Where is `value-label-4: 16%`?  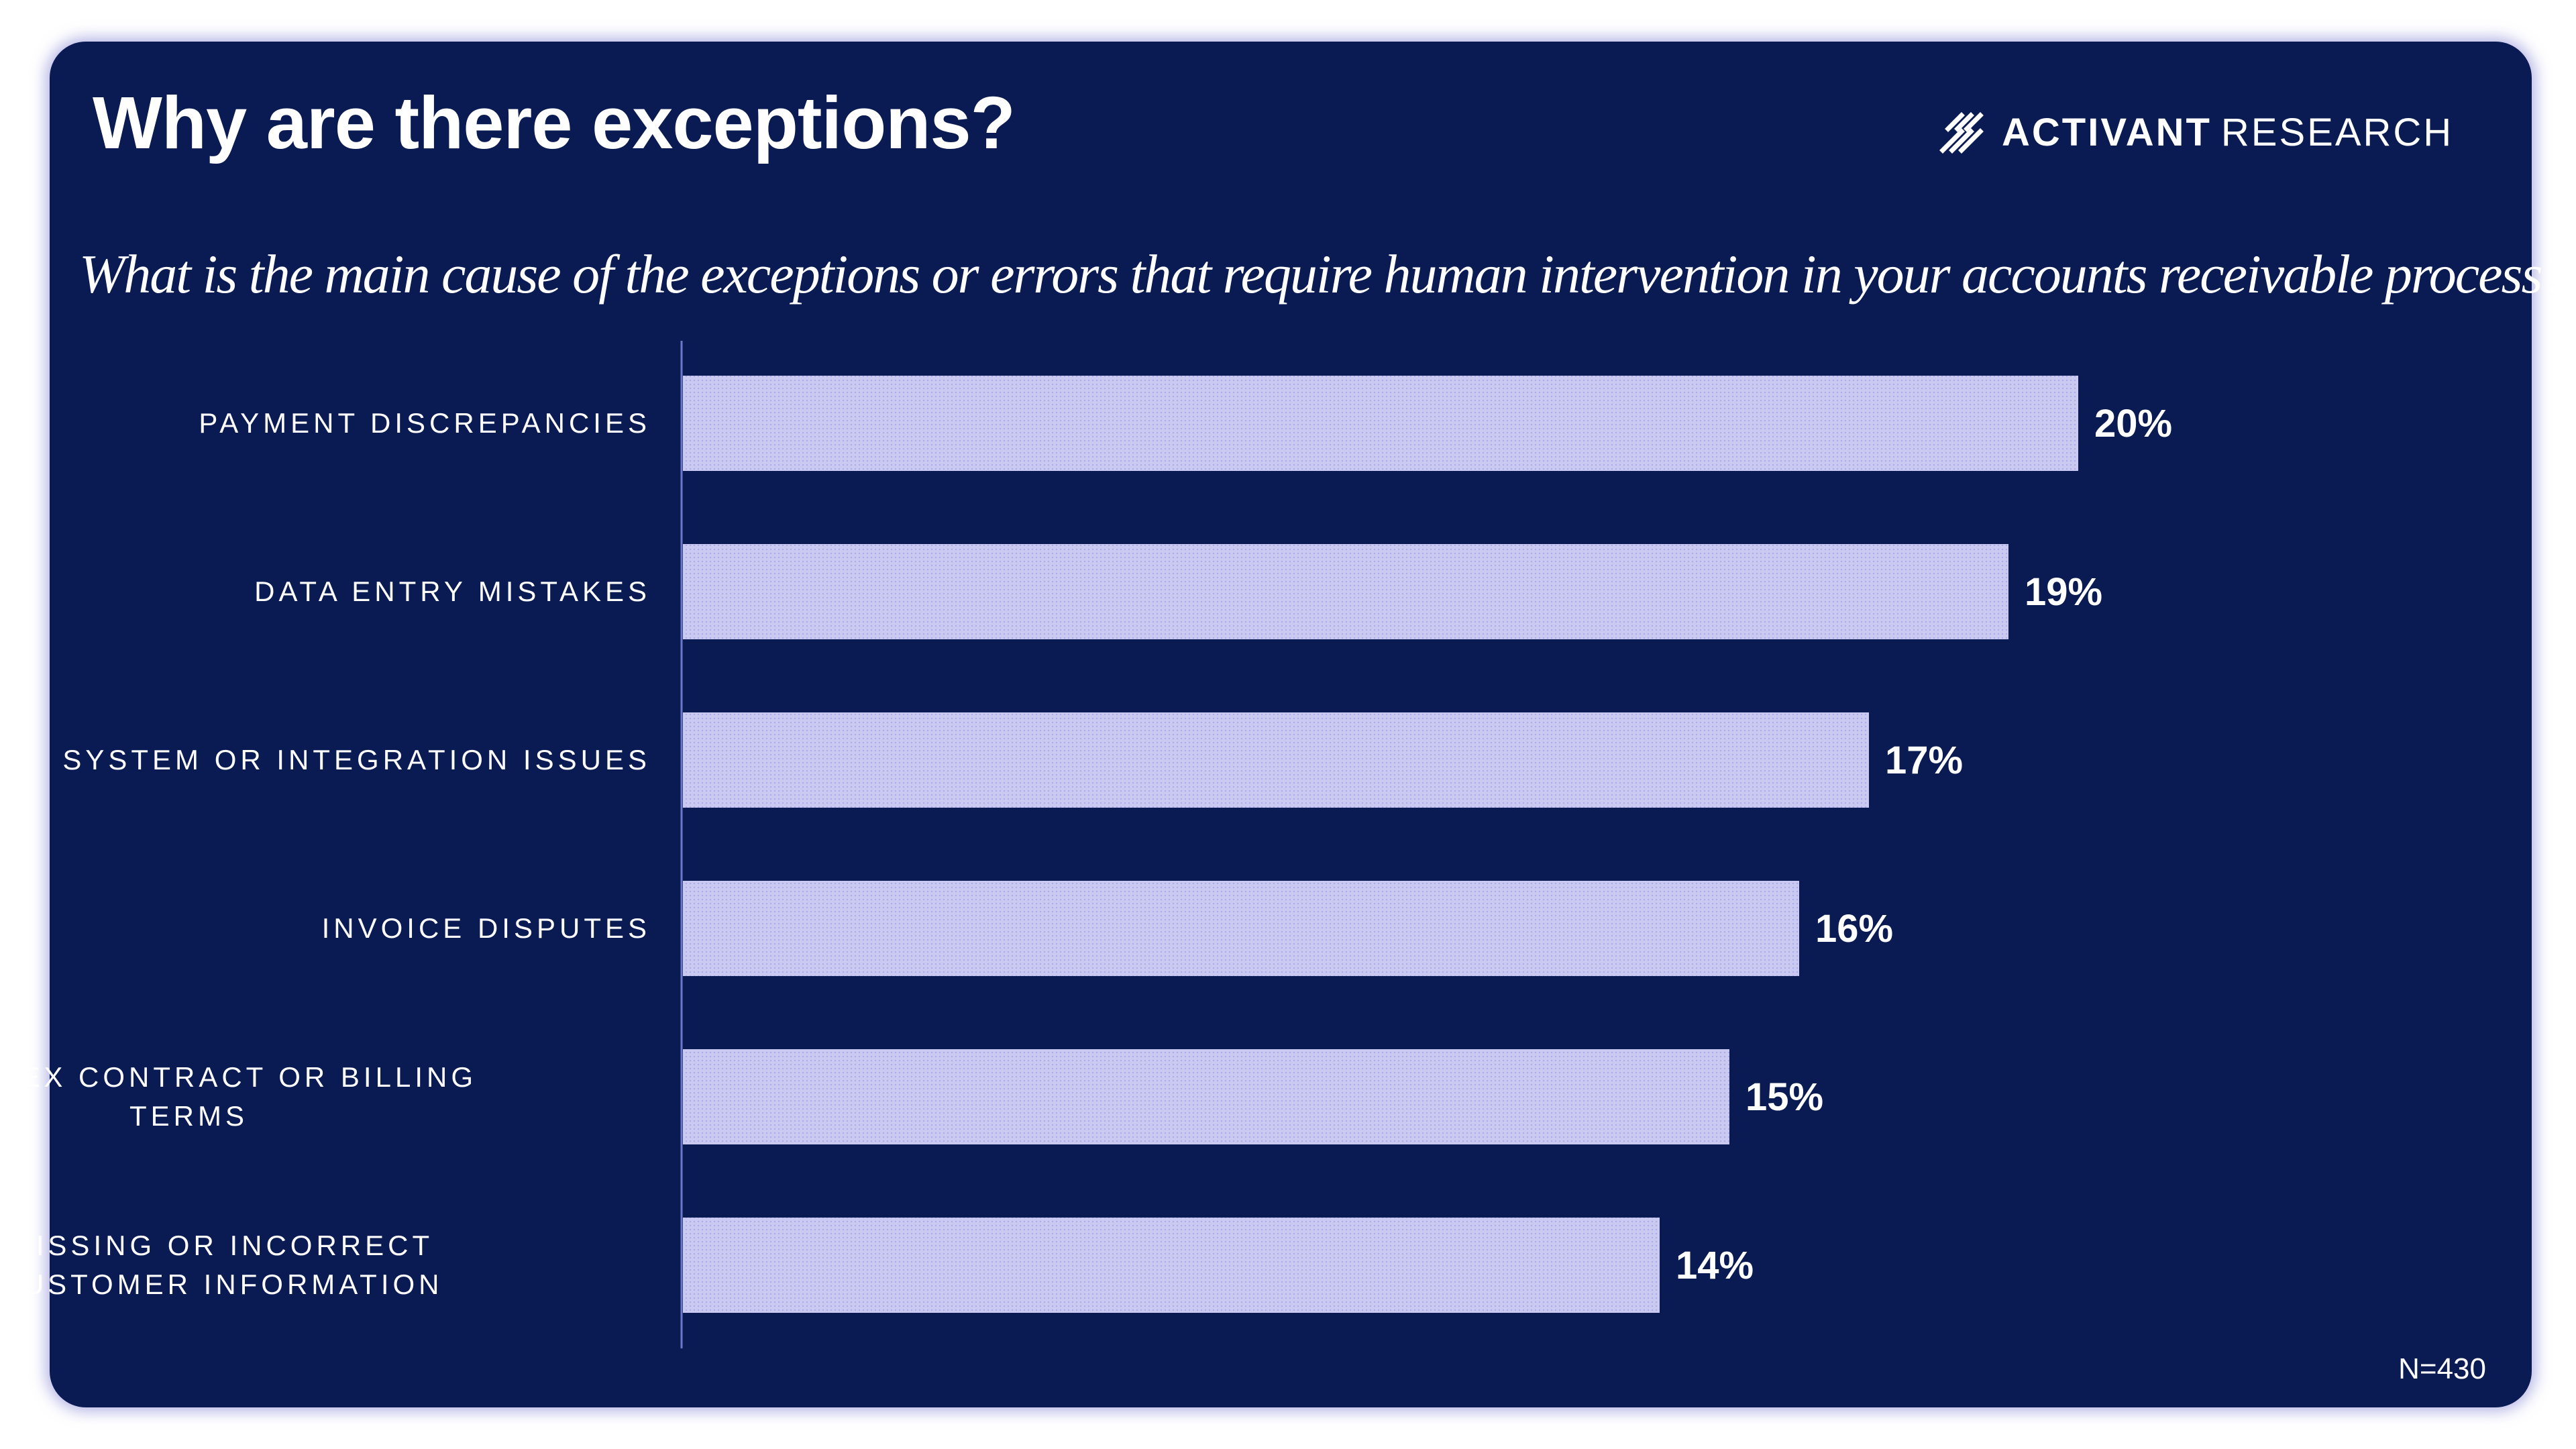
value-label-4: 16% is located at coordinates (1854, 929).